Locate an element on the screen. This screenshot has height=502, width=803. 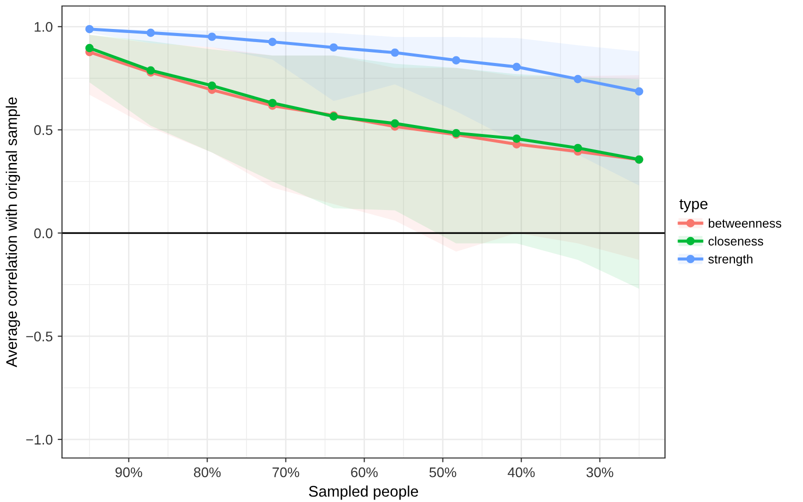
x-tick-label: 80% is located at coordinates (207, 472).